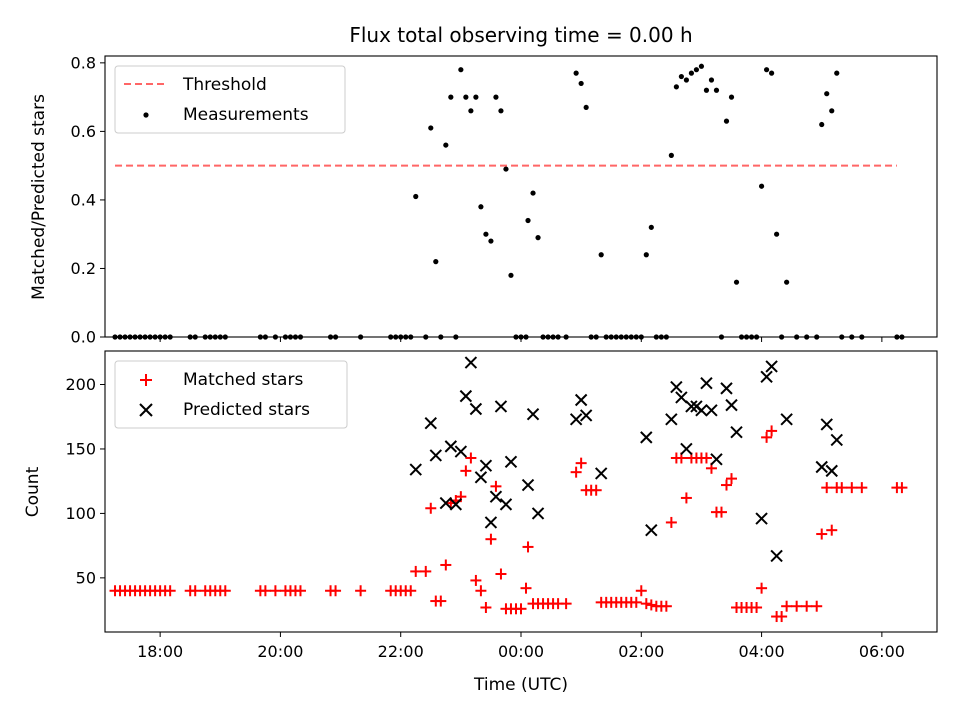 This screenshot has height=720, width=960. Describe the element at coordinates (224, 85) in the screenshot. I see `legend-threshold-label: Threshold` at that location.